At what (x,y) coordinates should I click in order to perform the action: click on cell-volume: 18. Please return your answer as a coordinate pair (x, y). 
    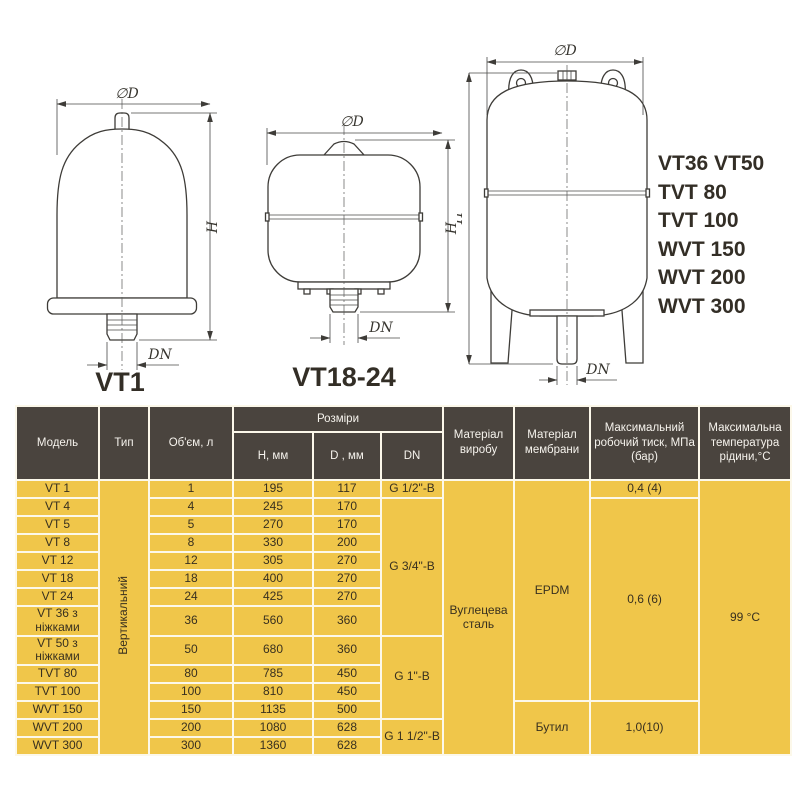
    Looking at the image, I should click on (191, 579).